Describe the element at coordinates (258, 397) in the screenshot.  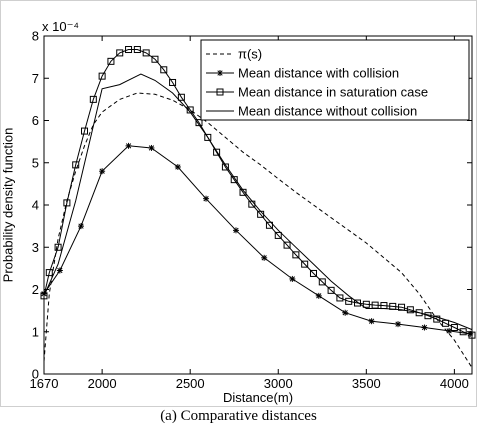
I see `x-axis-label: Distance(m)` at that location.